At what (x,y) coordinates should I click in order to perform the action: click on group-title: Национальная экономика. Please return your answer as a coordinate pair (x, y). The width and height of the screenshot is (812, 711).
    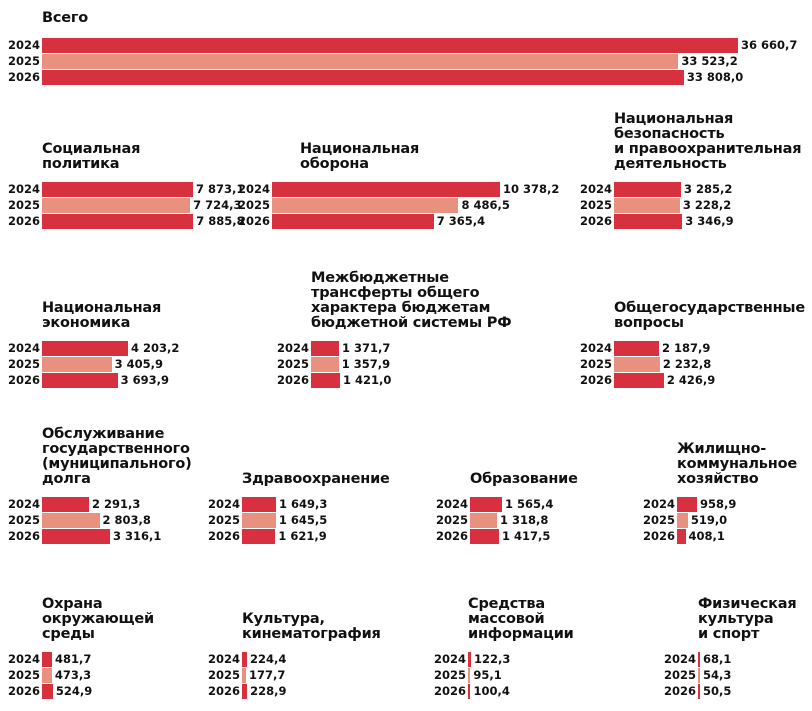
    Looking at the image, I should click on (102, 315).